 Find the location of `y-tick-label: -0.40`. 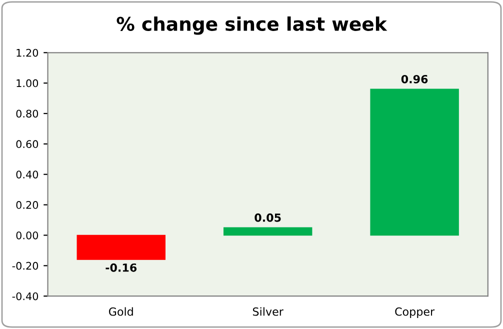

y-tick-label: -0.40 is located at coordinates (25, 296).